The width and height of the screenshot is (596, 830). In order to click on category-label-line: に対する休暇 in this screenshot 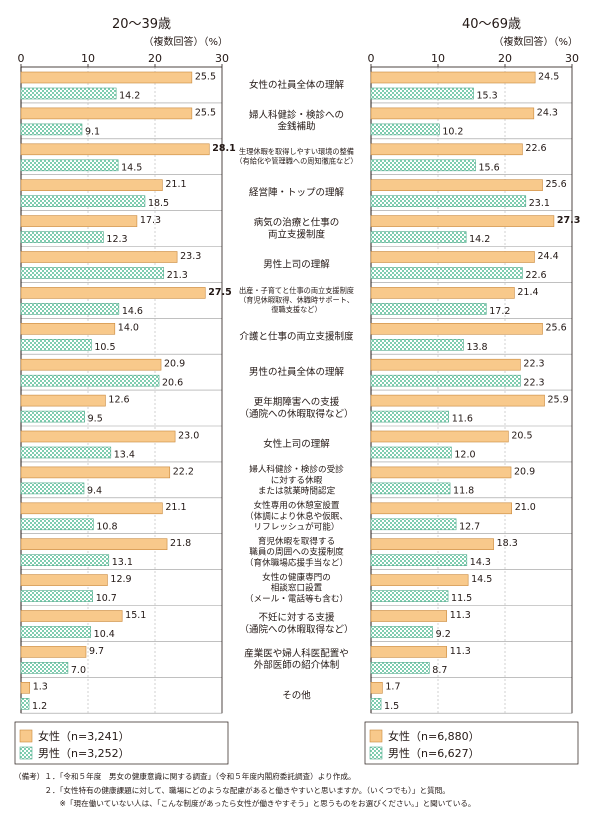, I will do `click(297, 479)`.